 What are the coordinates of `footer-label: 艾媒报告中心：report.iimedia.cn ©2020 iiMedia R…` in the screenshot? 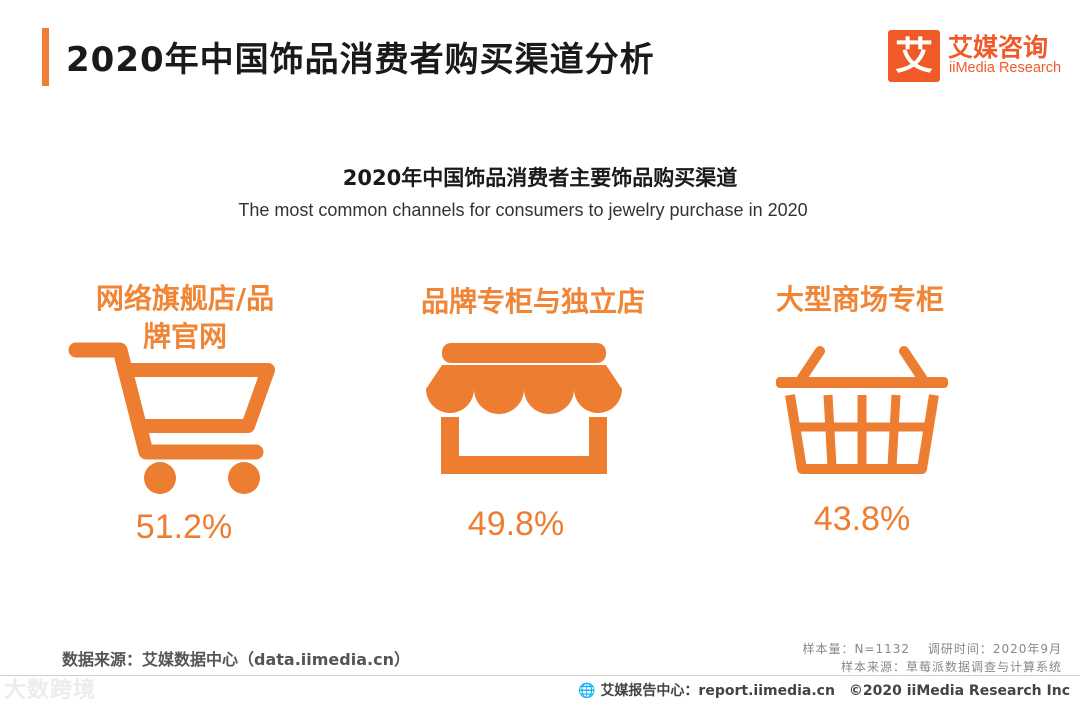 It's located at (835, 691).